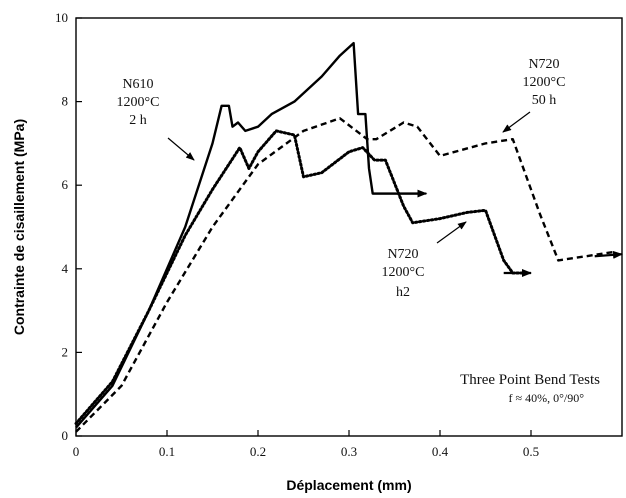 The width and height of the screenshot is (626, 498). Describe the element at coordinates (451, 232) in the screenshot. I see `annotation-n720-h2-pointer` at that location.